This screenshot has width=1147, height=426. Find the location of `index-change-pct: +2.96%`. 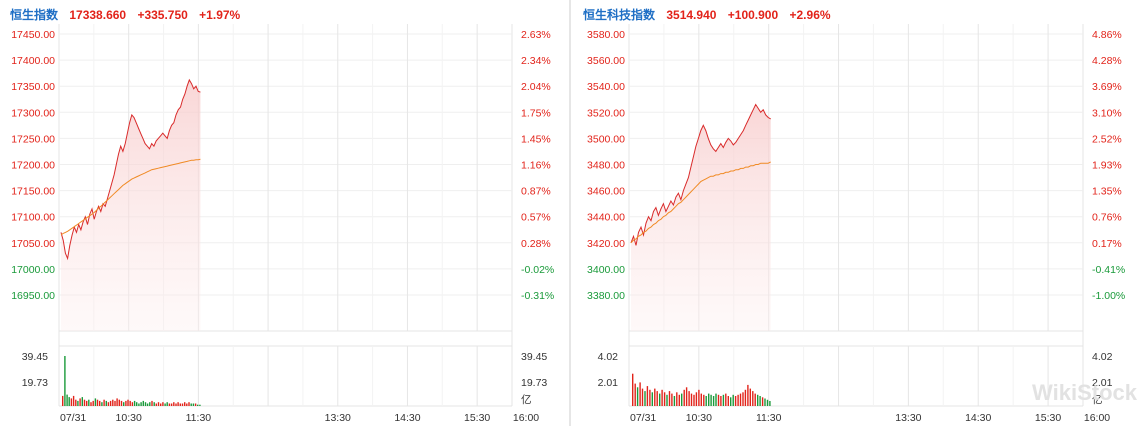

index-change-pct: +2.96% is located at coordinates (810, 15).